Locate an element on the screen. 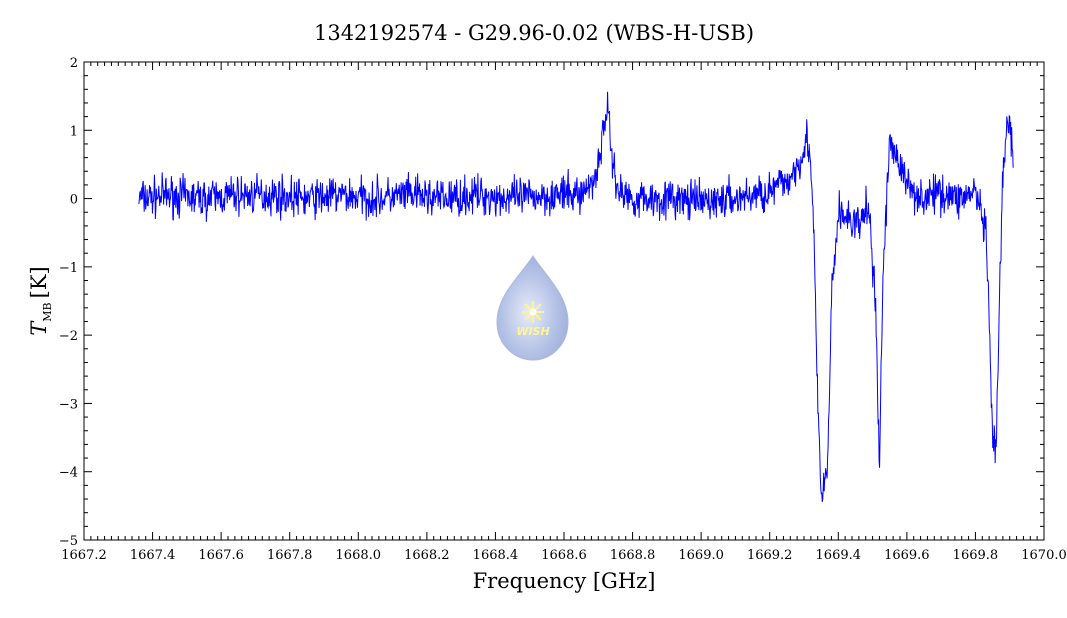 Image resolution: width=1067 pixels, height=618 pixels. y-tick-label: −4 is located at coordinates (68, 473).